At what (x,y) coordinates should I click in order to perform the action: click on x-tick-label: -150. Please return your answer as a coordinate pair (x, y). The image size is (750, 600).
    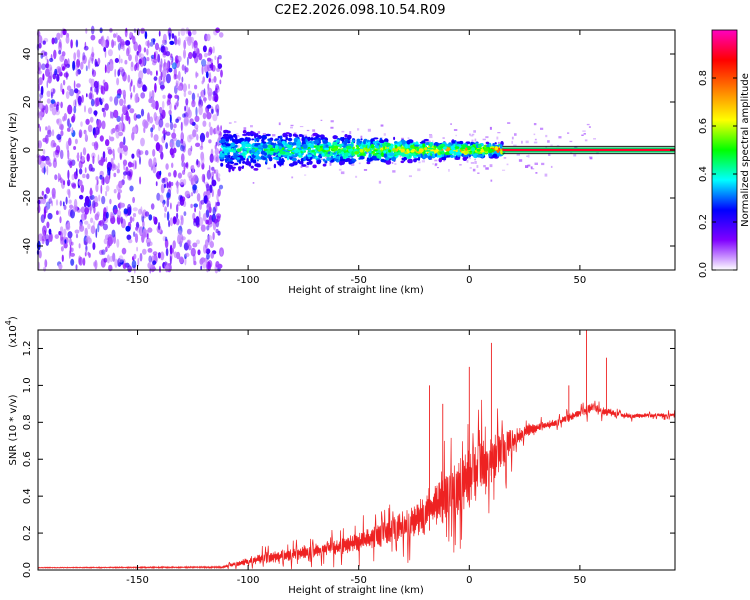
    Looking at the image, I should click on (137, 580).